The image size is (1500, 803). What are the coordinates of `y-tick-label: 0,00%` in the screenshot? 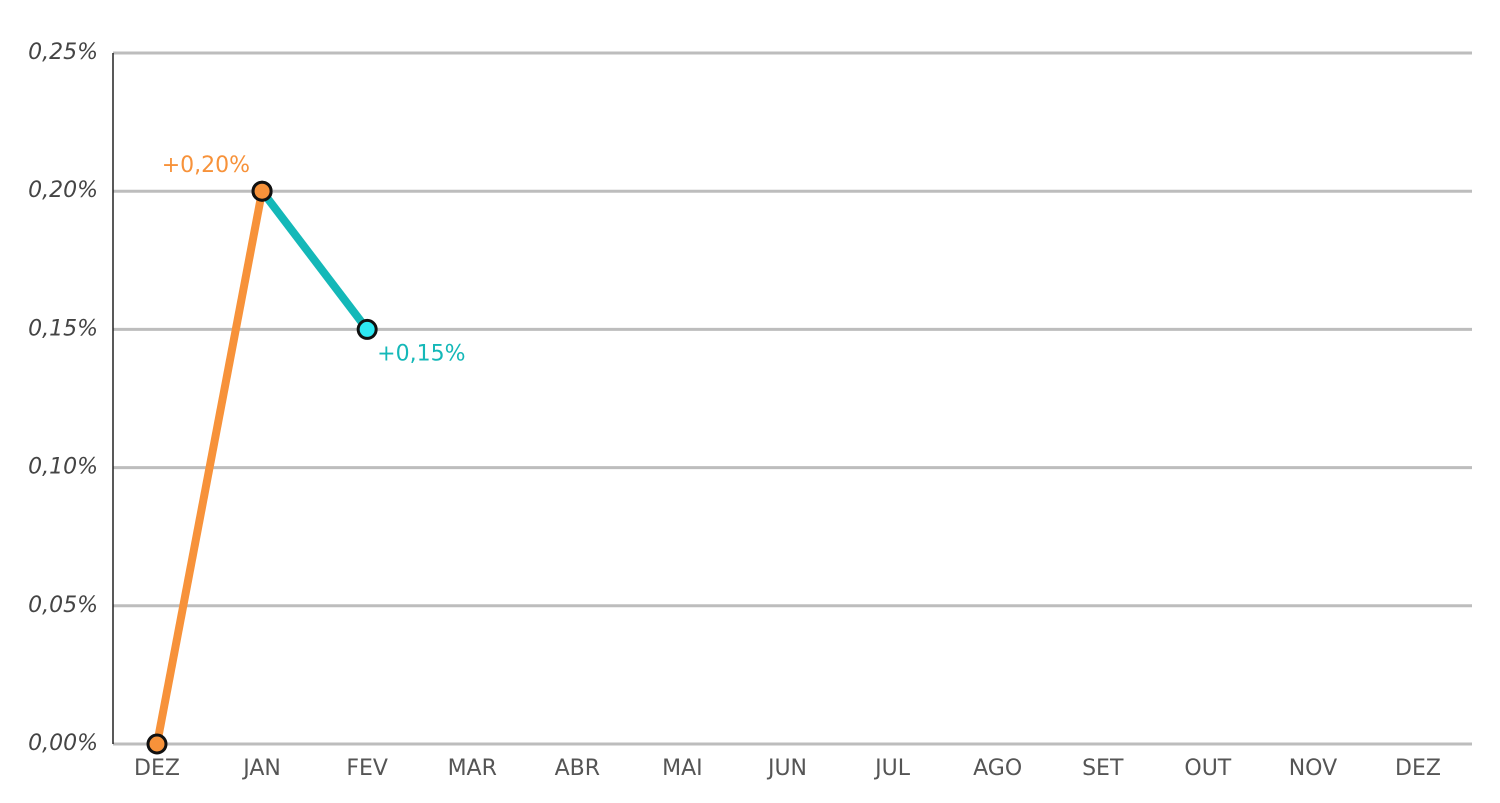 It's located at (63, 743).